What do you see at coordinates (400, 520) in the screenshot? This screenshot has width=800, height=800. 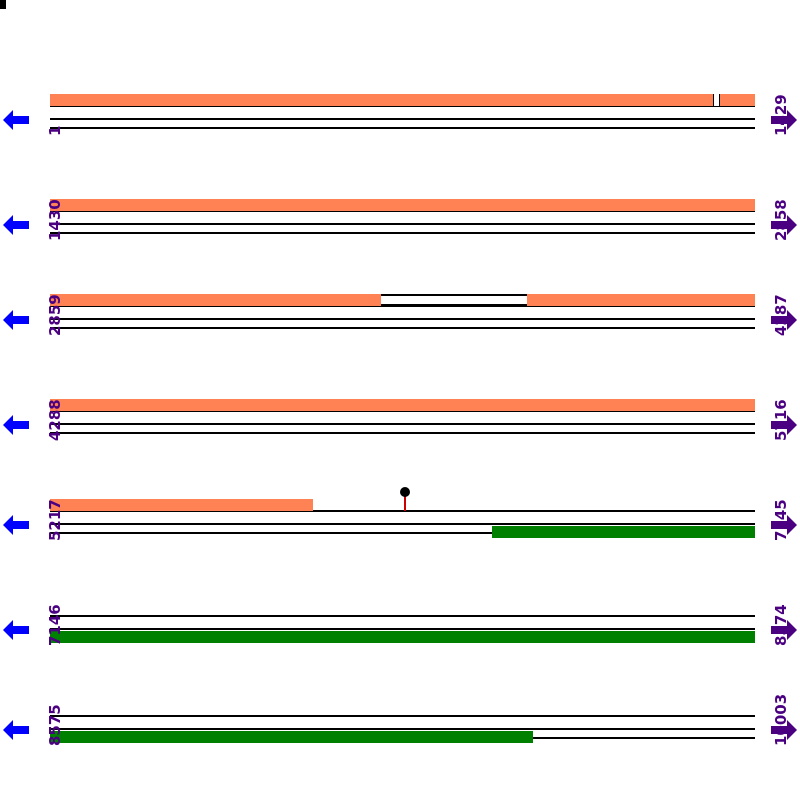 I see `alignment-row: 5217 7145` at bounding box center [400, 520].